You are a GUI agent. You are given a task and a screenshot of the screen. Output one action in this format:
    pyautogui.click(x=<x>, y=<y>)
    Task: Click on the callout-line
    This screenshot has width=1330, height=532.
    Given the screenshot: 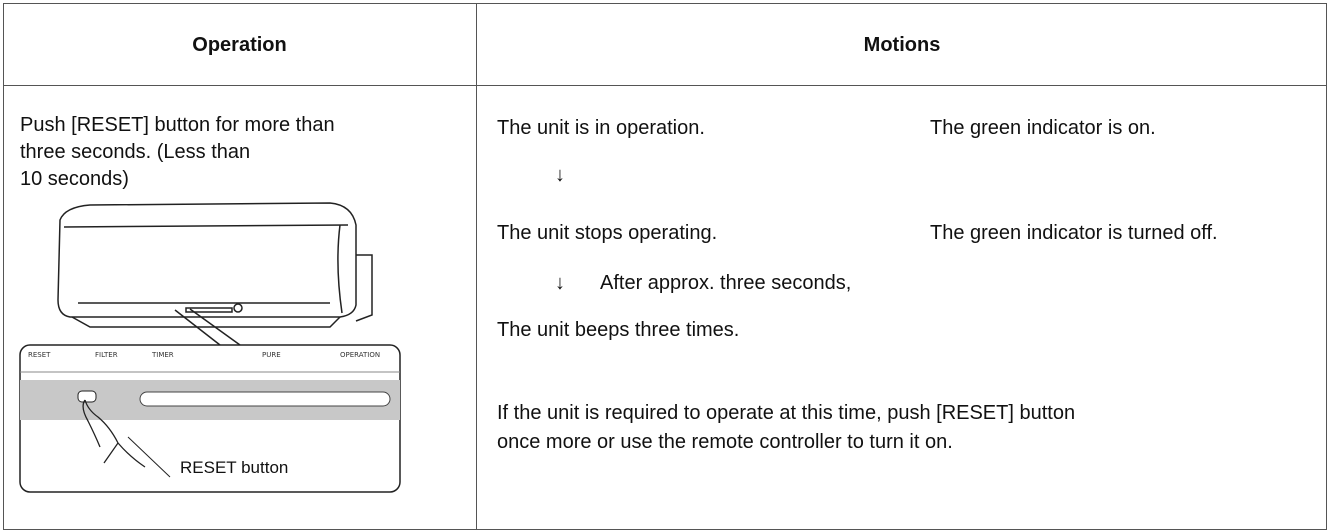 What is the action you would take?
    pyautogui.click(x=149, y=457)
    